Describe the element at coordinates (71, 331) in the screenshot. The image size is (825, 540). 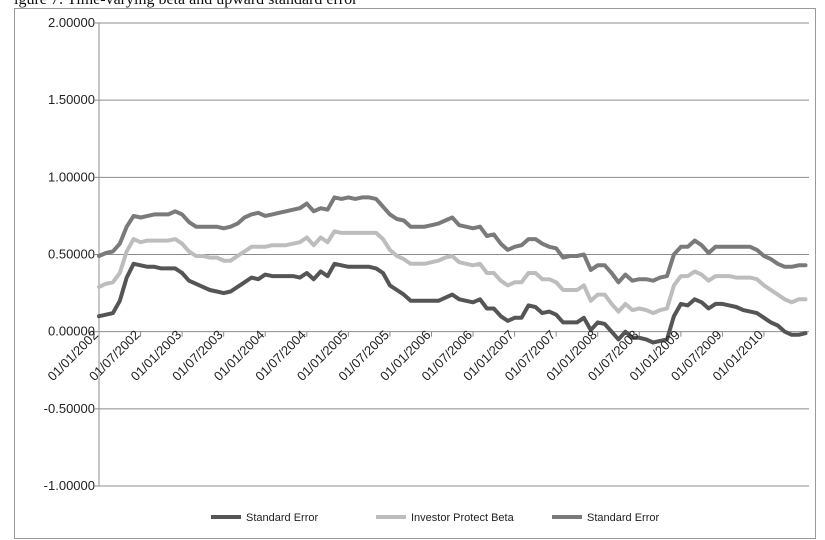
I see `y-tick-label: 0.00000` at that location.